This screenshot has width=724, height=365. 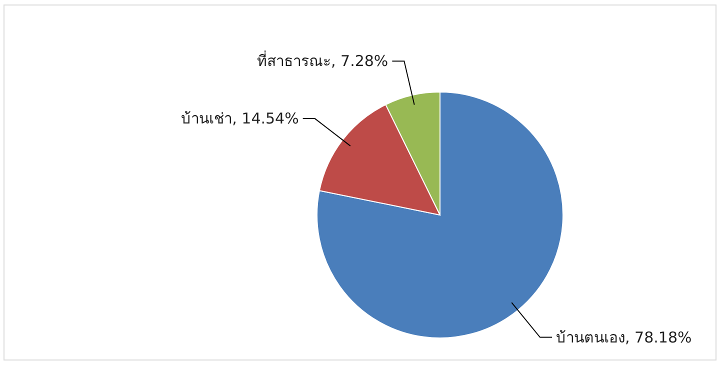 What do you see at coordinates (624, 337) in the screenshot?
I see `slice-label: บ้านตนเอง, 78.18%` at bounding box center [624, 337].